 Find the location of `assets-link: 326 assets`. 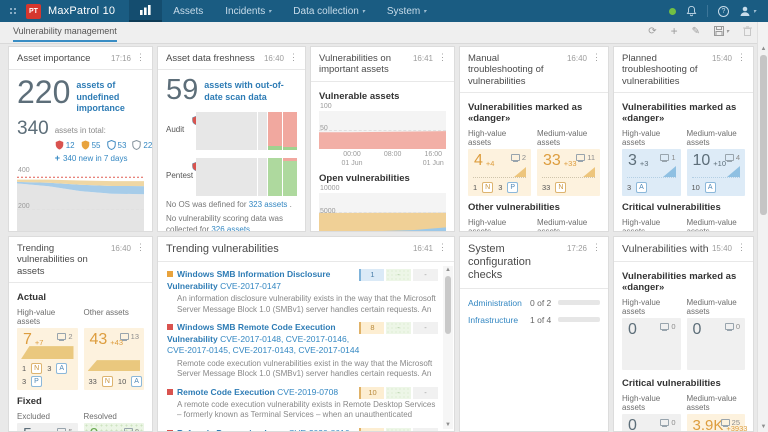

assets-link: 326 assets is located at coordinates (231, 228).